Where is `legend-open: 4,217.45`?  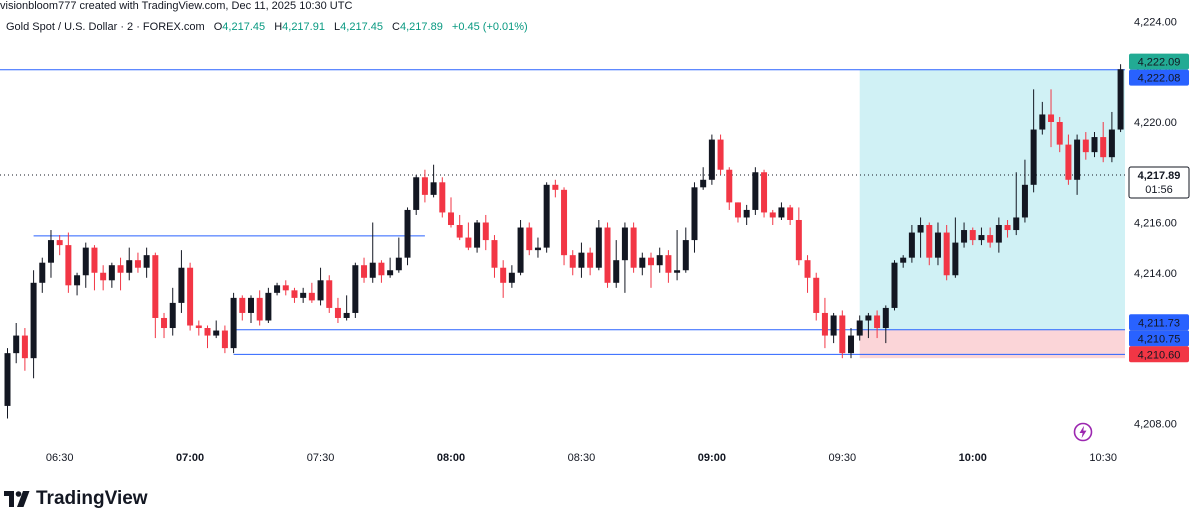
legend-open: 4,217.45 is located at coordinates (244, 27).